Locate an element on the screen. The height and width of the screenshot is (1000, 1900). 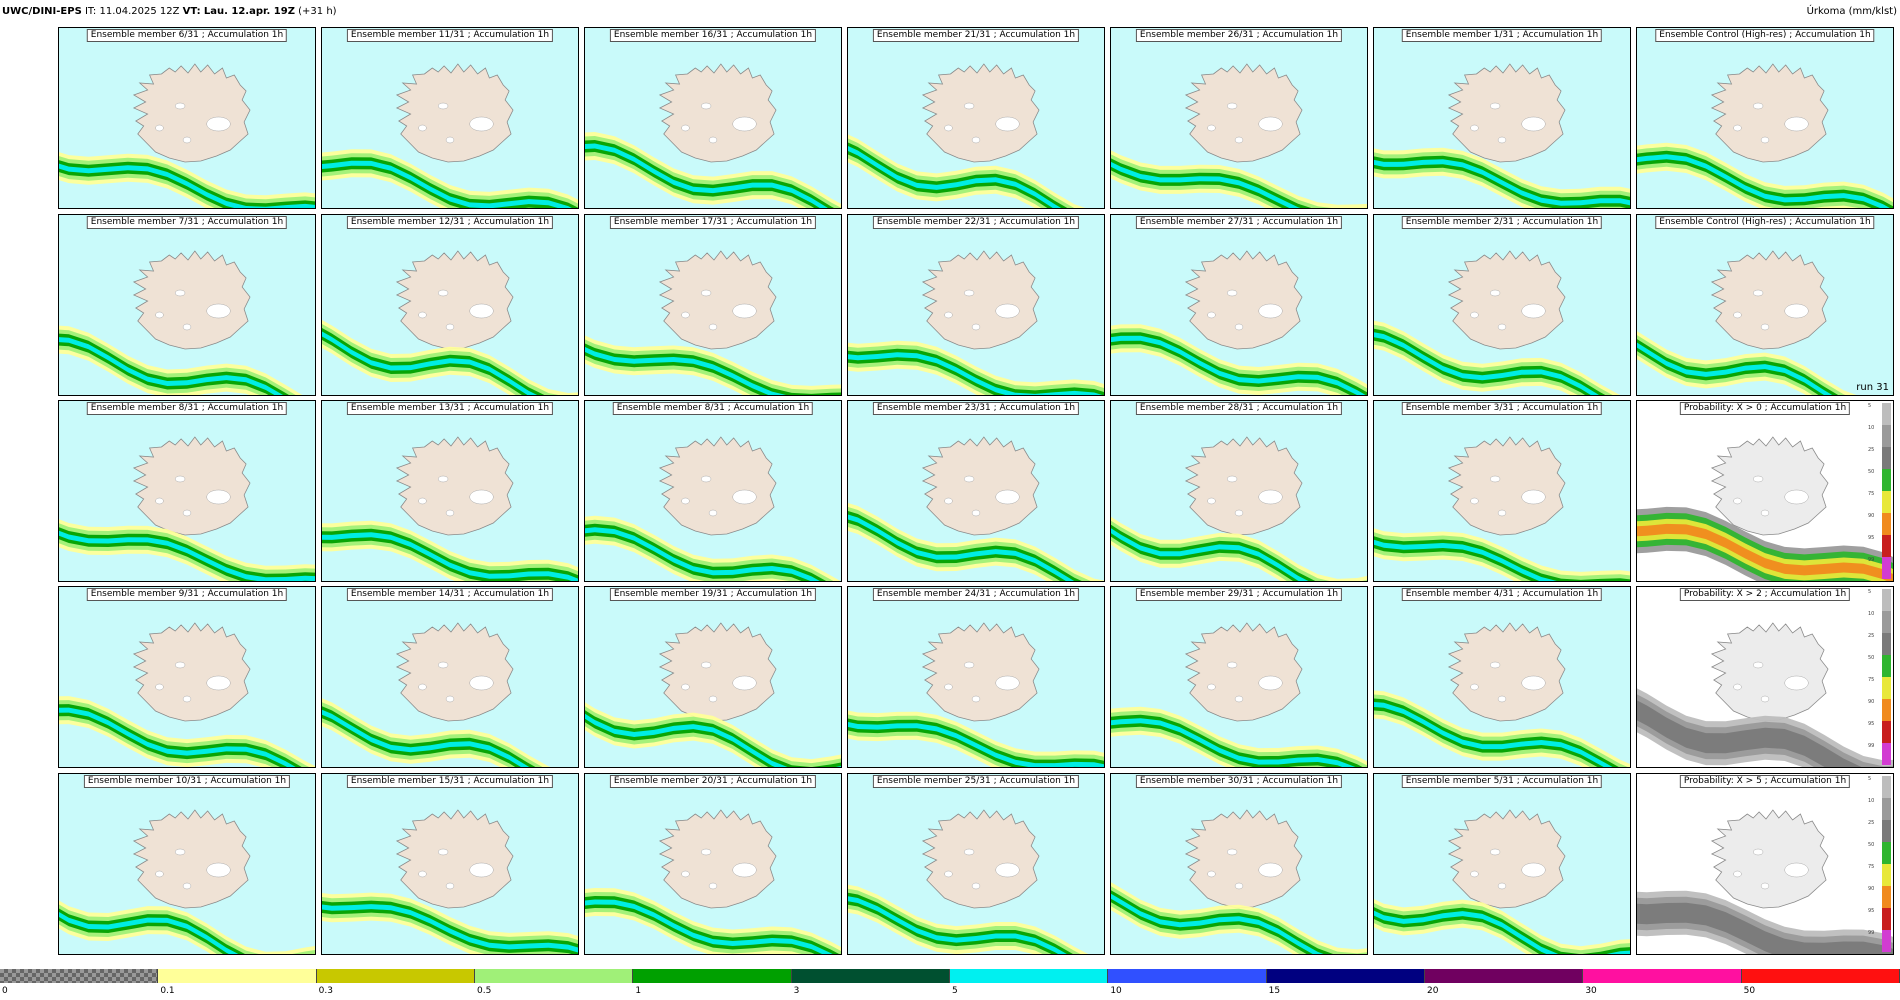
probability-scale-label: 25 is located at coordinates (1871, 636).